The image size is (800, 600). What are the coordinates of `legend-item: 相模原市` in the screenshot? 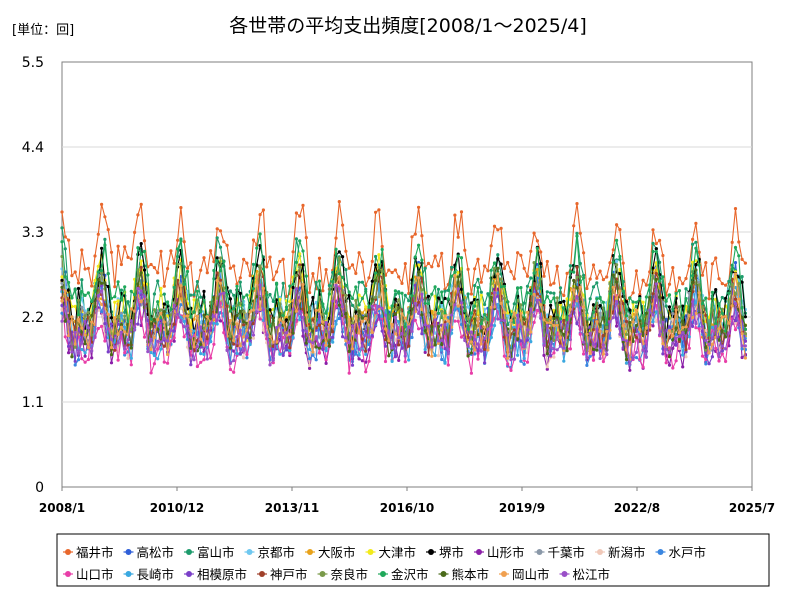 It's located at (215, 574).